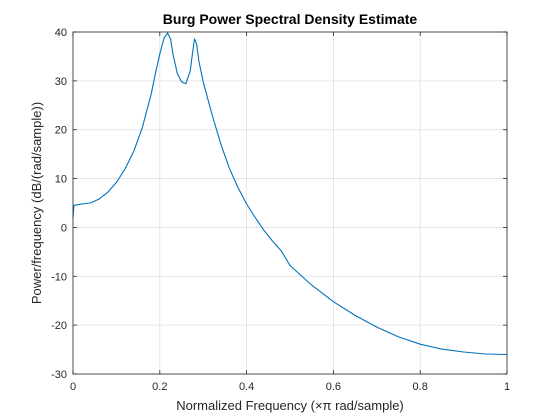  I want to click on x-tick-label: 0.4, so click(246, 387).